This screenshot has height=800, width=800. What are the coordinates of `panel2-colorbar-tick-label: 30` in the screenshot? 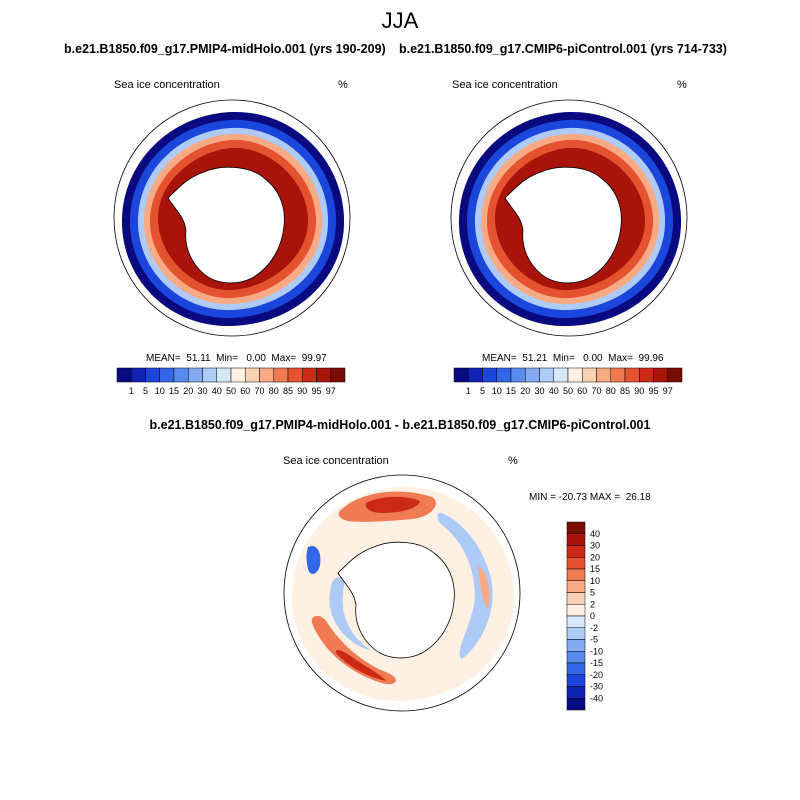 It's located at (539, 391).